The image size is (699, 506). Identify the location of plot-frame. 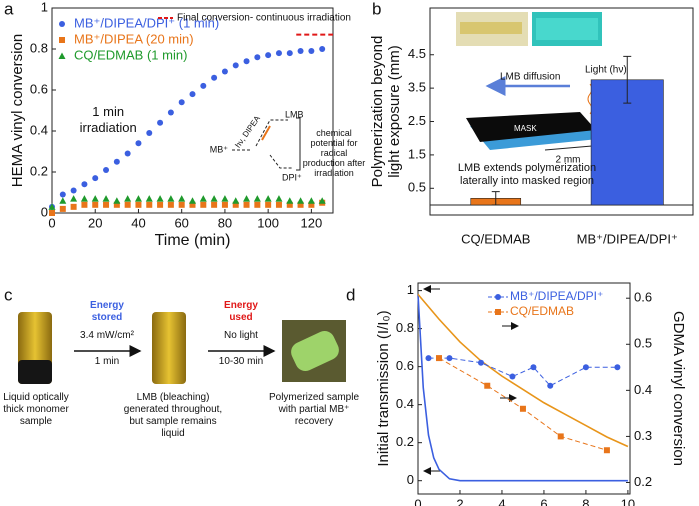
(524, 388).